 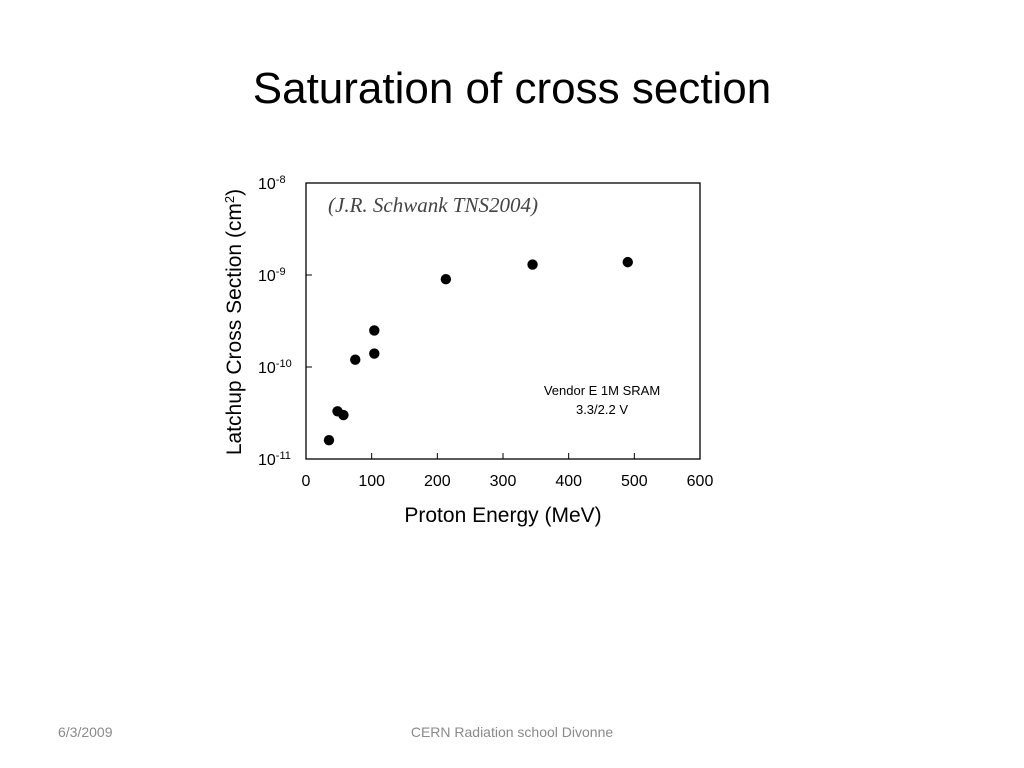 I want to click on footer-date: 6/3/2009, so click(x=85, y=732).